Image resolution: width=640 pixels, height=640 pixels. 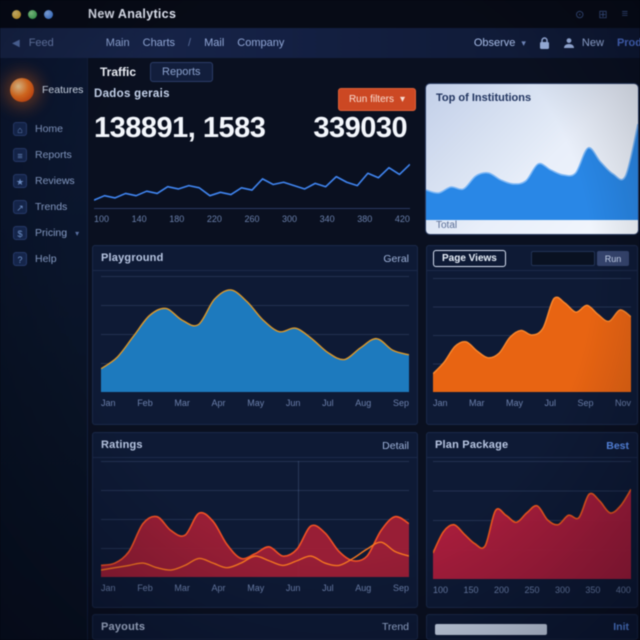 I want to click on x-tick: 250, so click(x=532, y=590).